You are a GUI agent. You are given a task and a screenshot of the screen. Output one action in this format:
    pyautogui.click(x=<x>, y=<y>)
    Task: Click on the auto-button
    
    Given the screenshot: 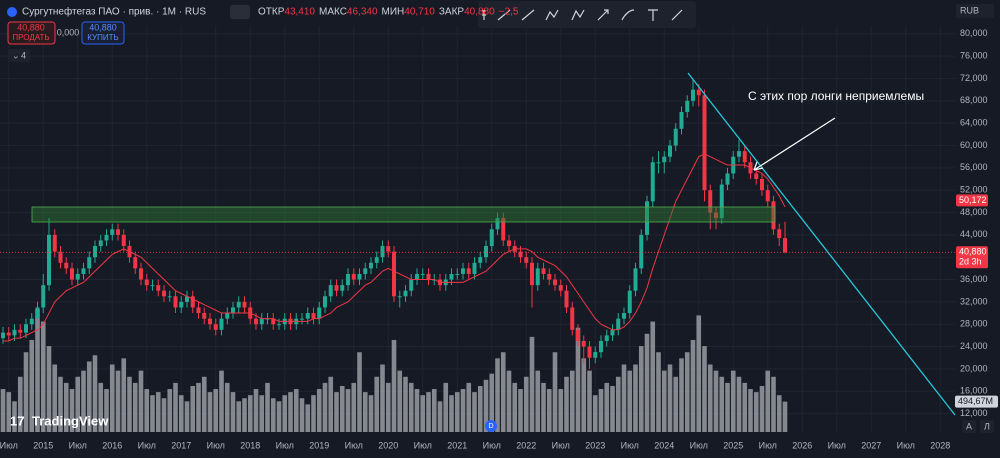 What is the action you would take?
    pyautogui.click(x=969, y=426)
    